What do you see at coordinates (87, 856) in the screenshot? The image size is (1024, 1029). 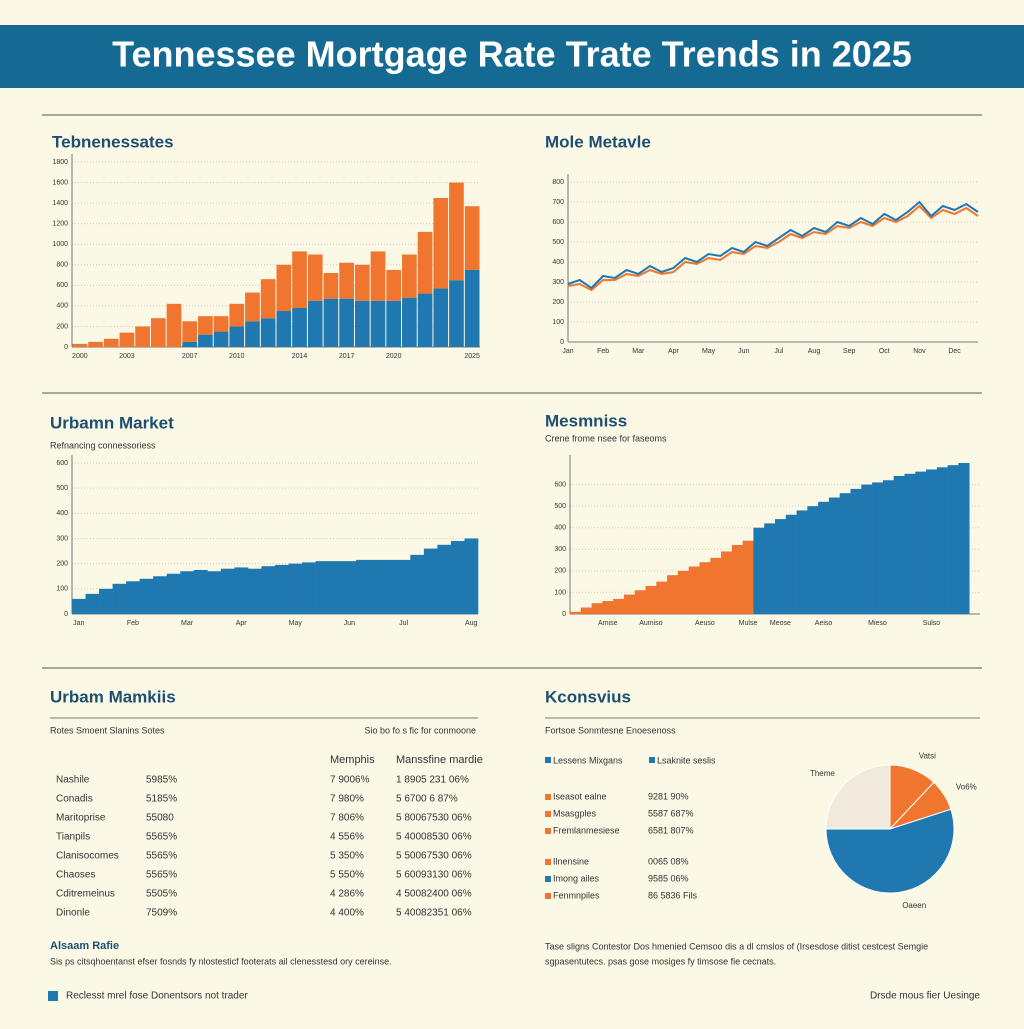 I see `table-cell: Clanisocomes` at bounding box center [87, 856].